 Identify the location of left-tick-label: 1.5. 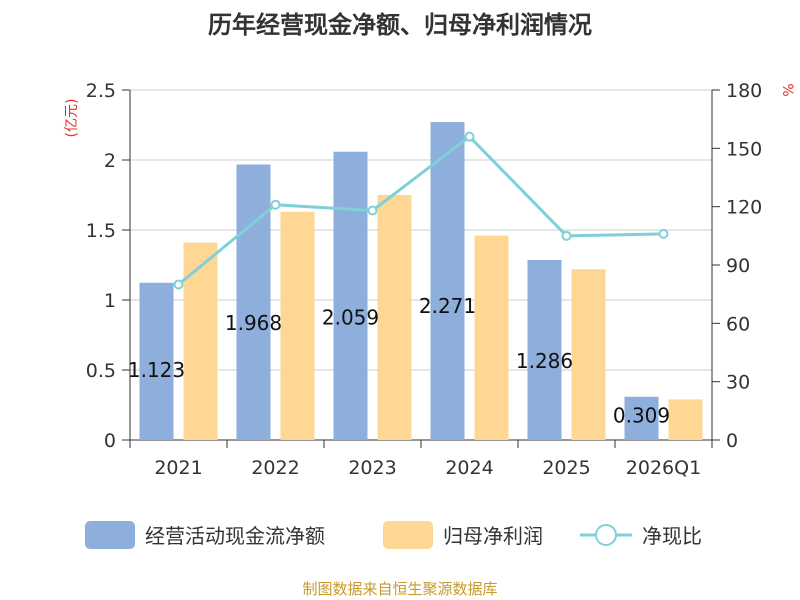
(101, 231).